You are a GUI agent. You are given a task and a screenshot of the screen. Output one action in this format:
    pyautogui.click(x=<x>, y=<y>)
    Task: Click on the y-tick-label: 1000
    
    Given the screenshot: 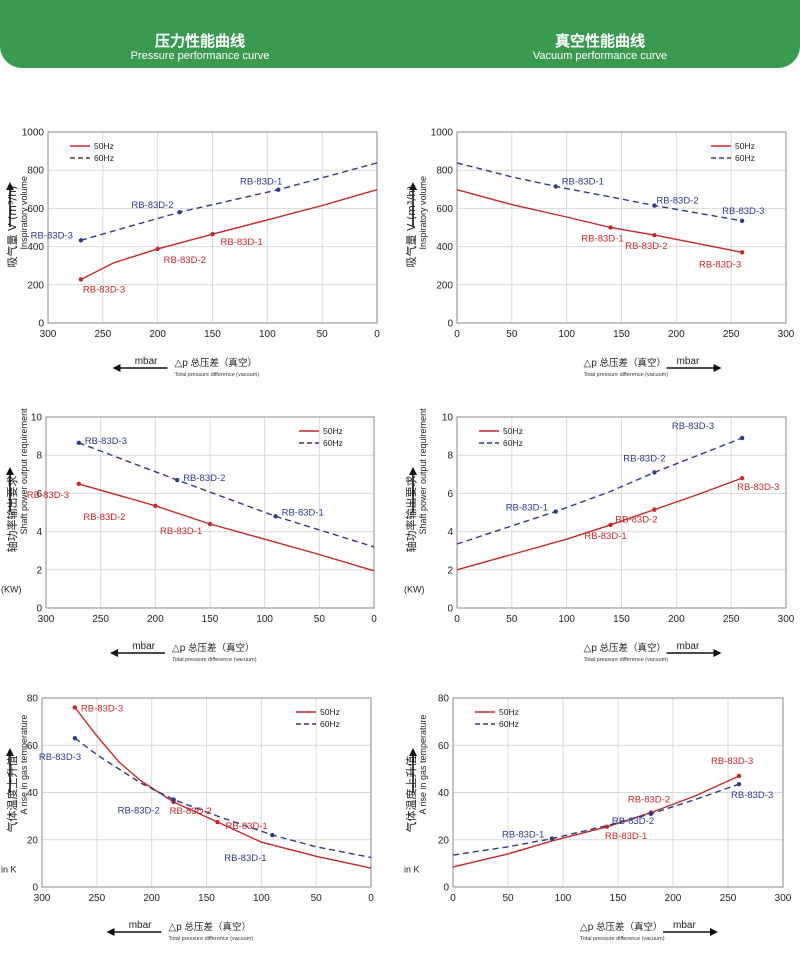 What is the action you would take?
    pyautogui.click(x=33, y=133)
    